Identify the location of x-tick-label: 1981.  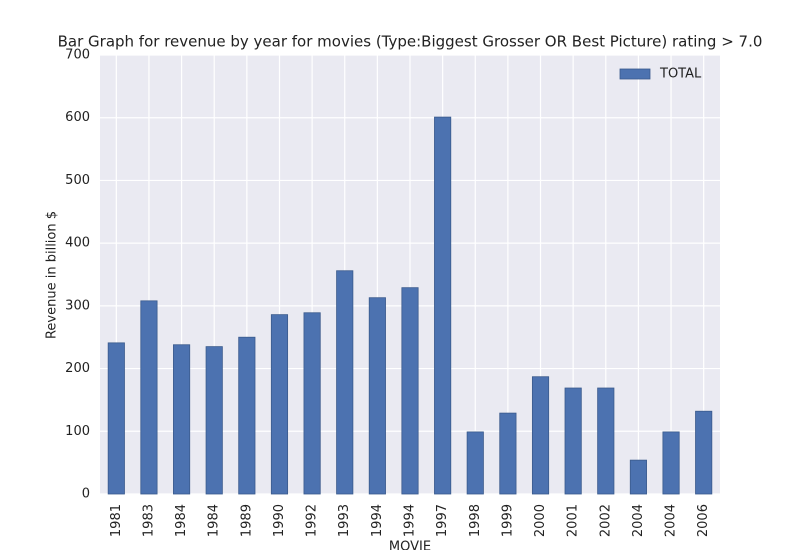
(116, 520).